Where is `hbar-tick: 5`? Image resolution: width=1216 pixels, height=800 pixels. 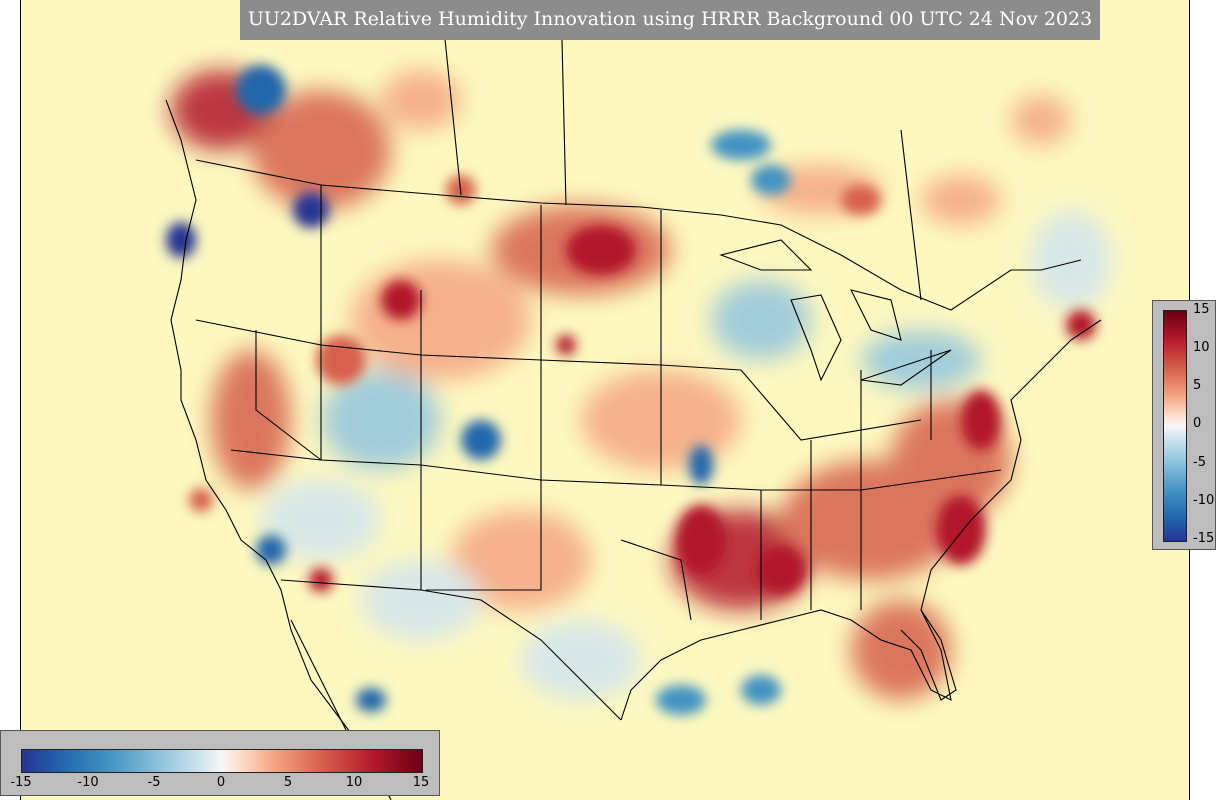
hbar-tick: 5 is located at coordinates (288, 782).